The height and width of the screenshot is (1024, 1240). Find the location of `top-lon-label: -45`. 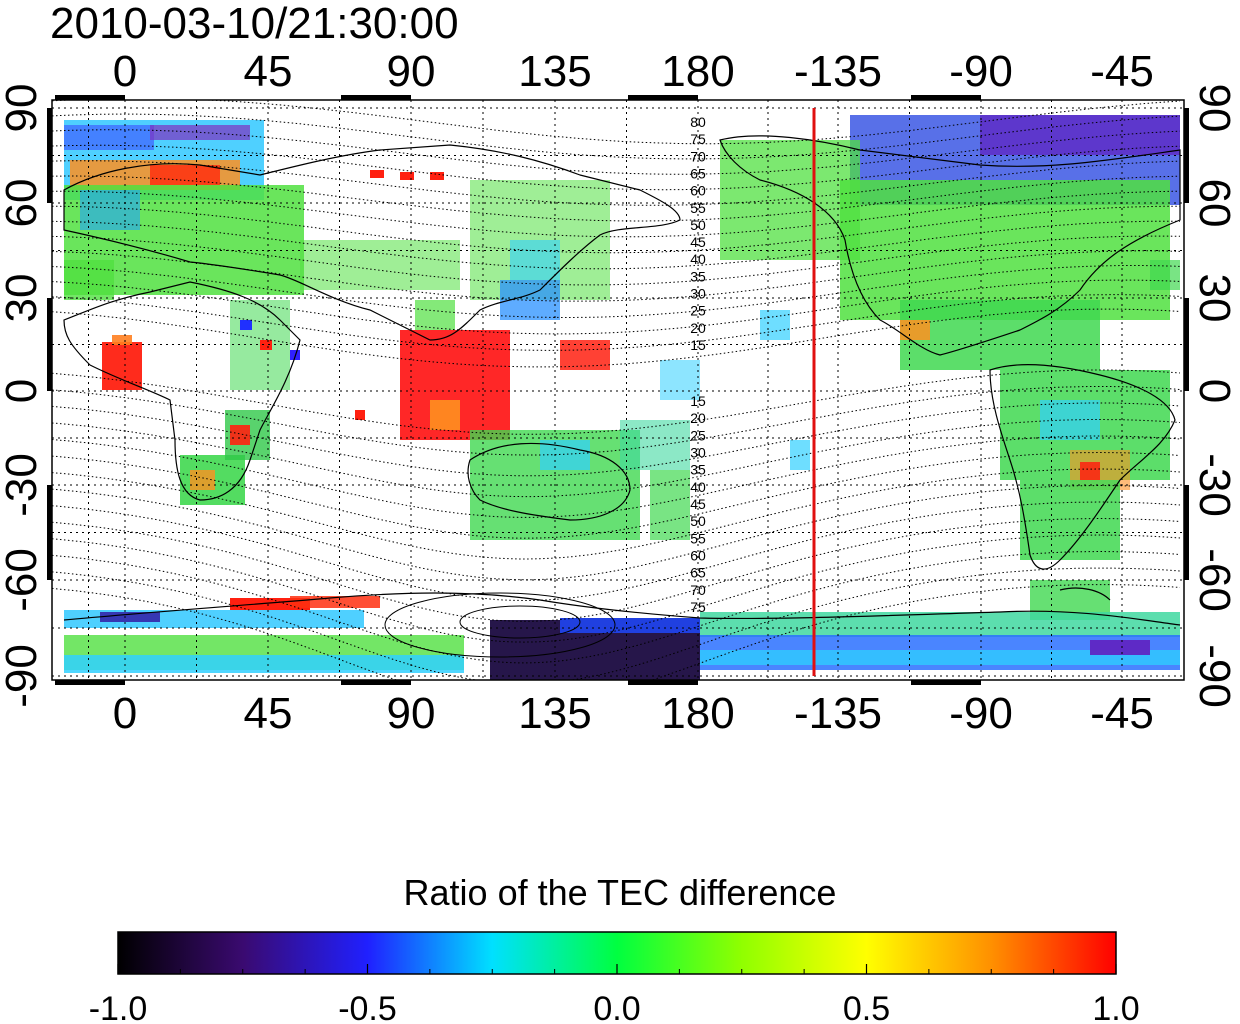

top-lon-label: -45 is located at coordinates (1122, 71).